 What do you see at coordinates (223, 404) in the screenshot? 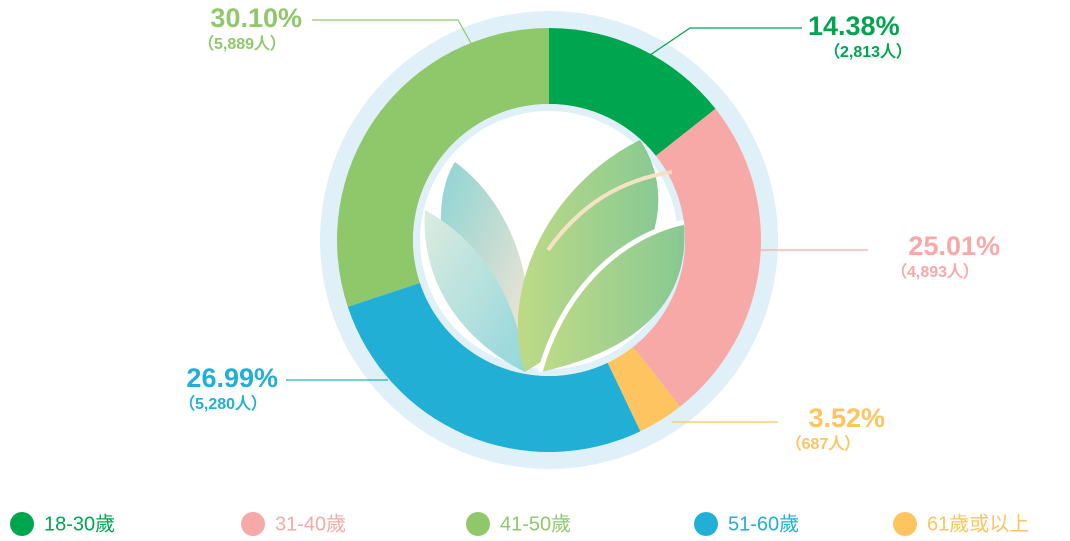
I see `count-label: （5,280人）` at bounding box center [223, 404].